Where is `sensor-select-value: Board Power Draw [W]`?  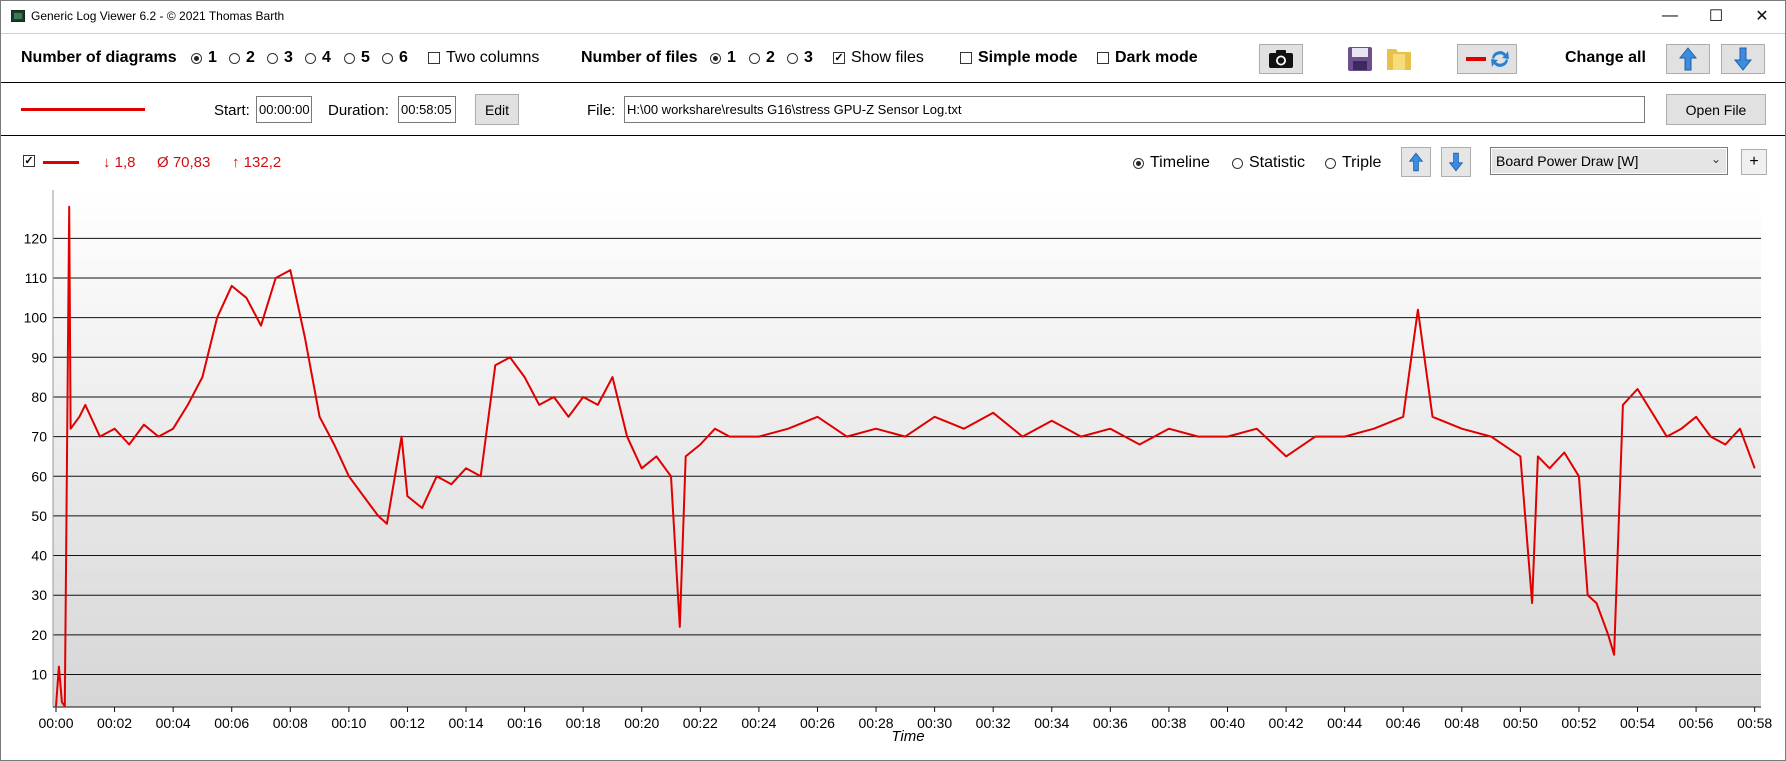 sensor-select-value: Board Power Draw [W] is located at coordinates (1567, 161).